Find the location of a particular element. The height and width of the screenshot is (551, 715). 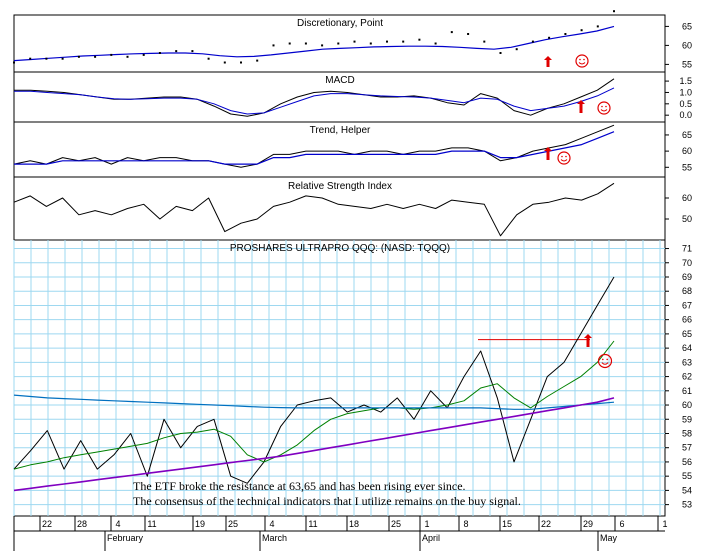

panel-1-series is located at coordinates (314, 37).